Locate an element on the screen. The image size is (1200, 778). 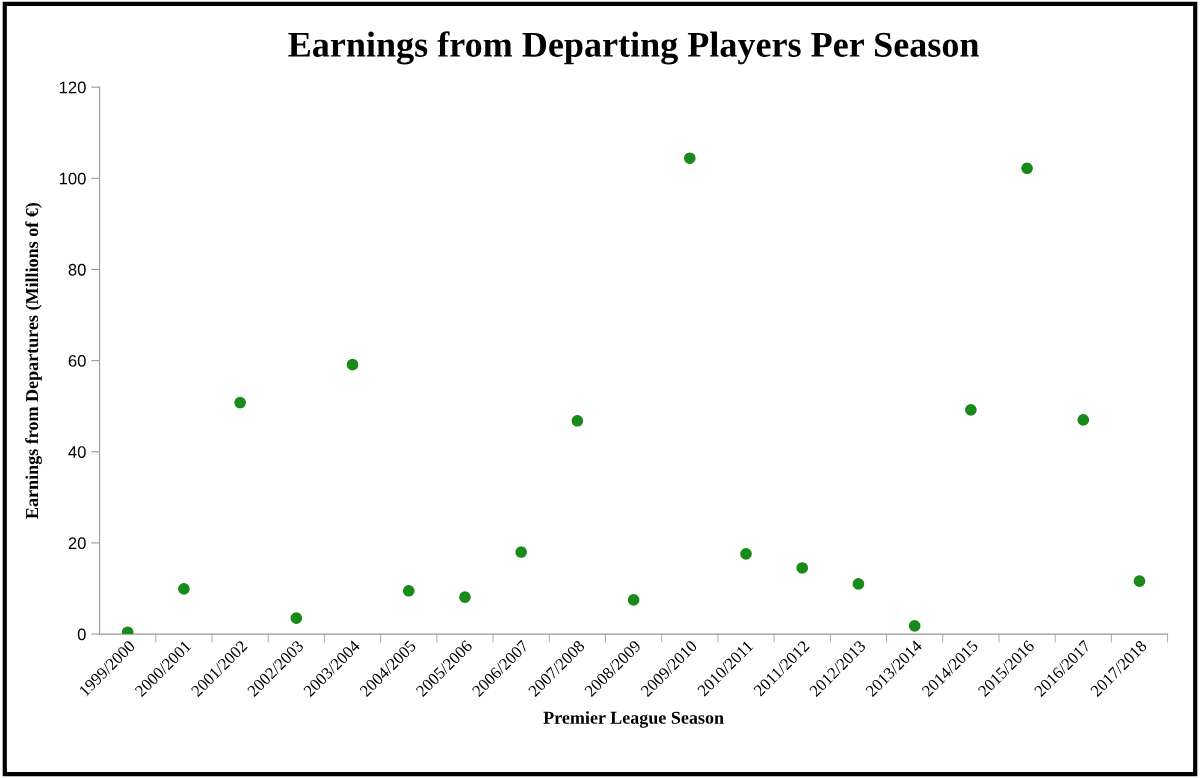
chart-title: Earnings from Departing Players Per Season is located at coordinates (633, 48).